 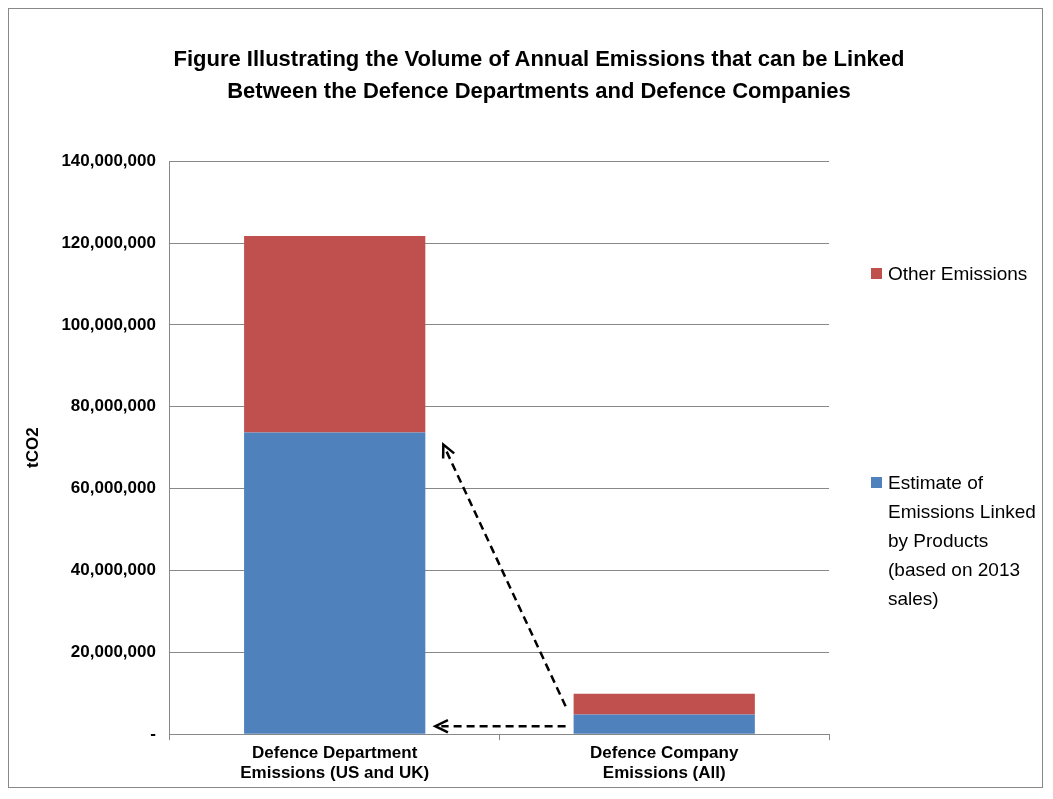 I want to click on y-tick-label: 20,000,000, so click(x=113, y=652).